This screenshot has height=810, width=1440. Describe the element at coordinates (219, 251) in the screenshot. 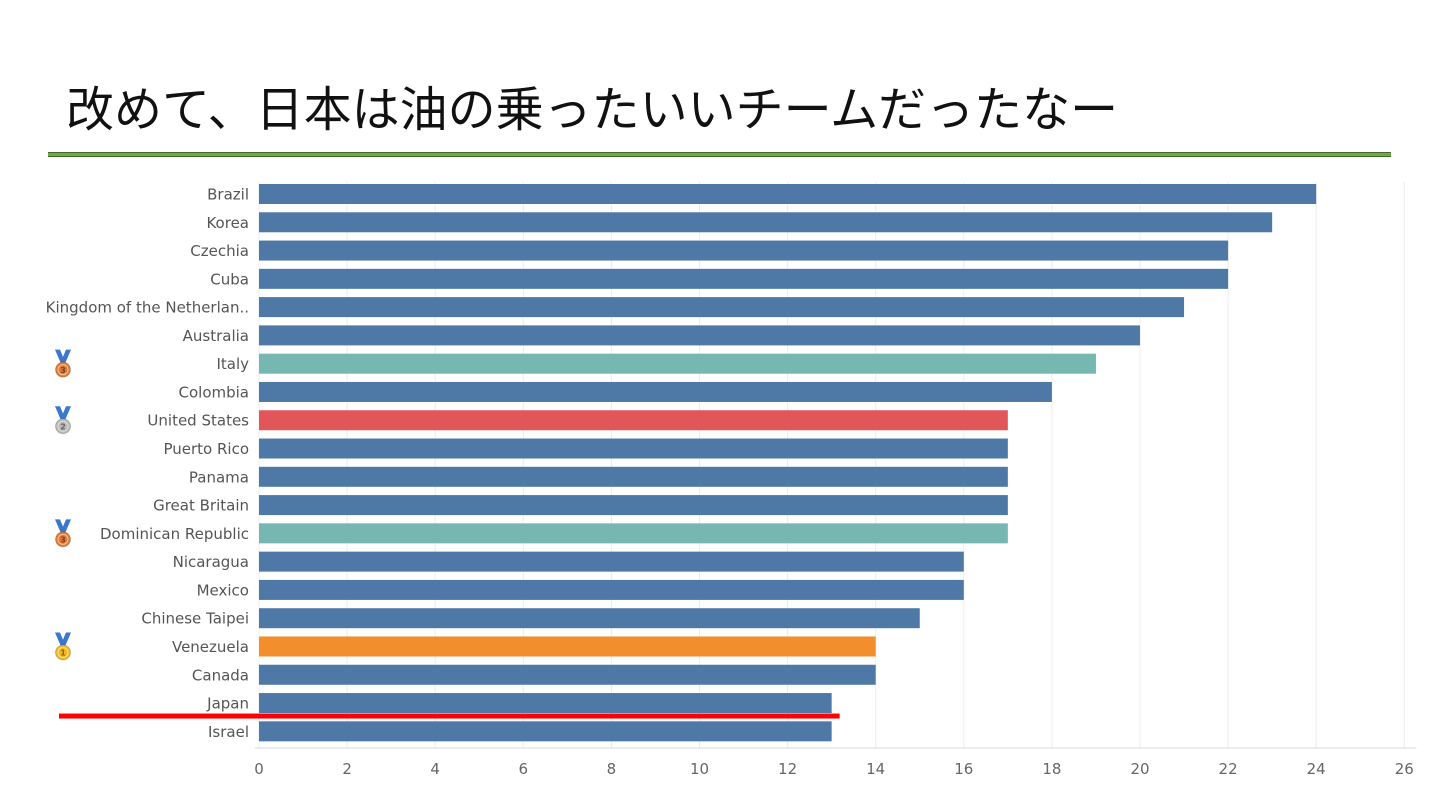

I see `category-label-czechia: Czechia` at that location.